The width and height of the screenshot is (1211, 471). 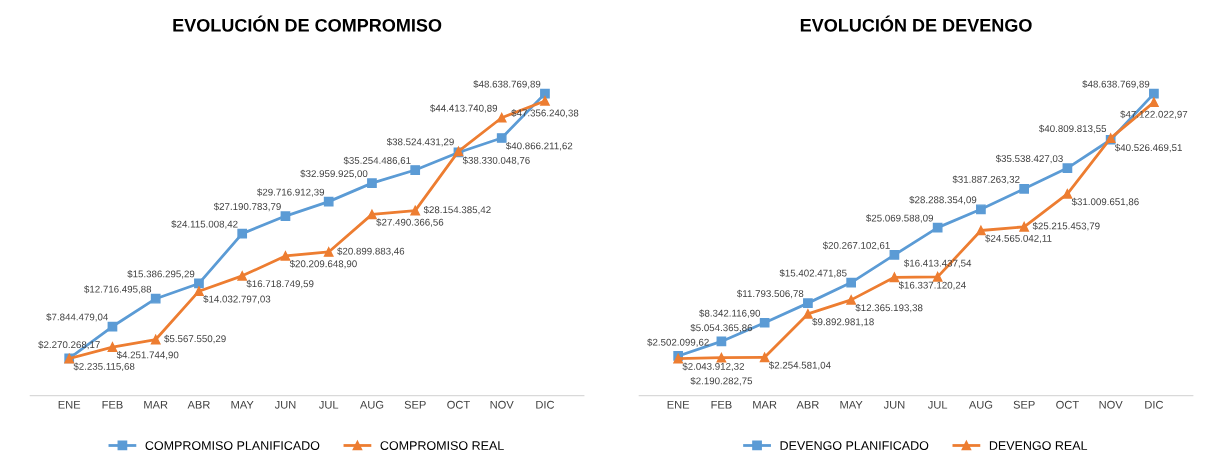 I want to click on data-label: $40.809.813,55, so click(x=1073, y=129).